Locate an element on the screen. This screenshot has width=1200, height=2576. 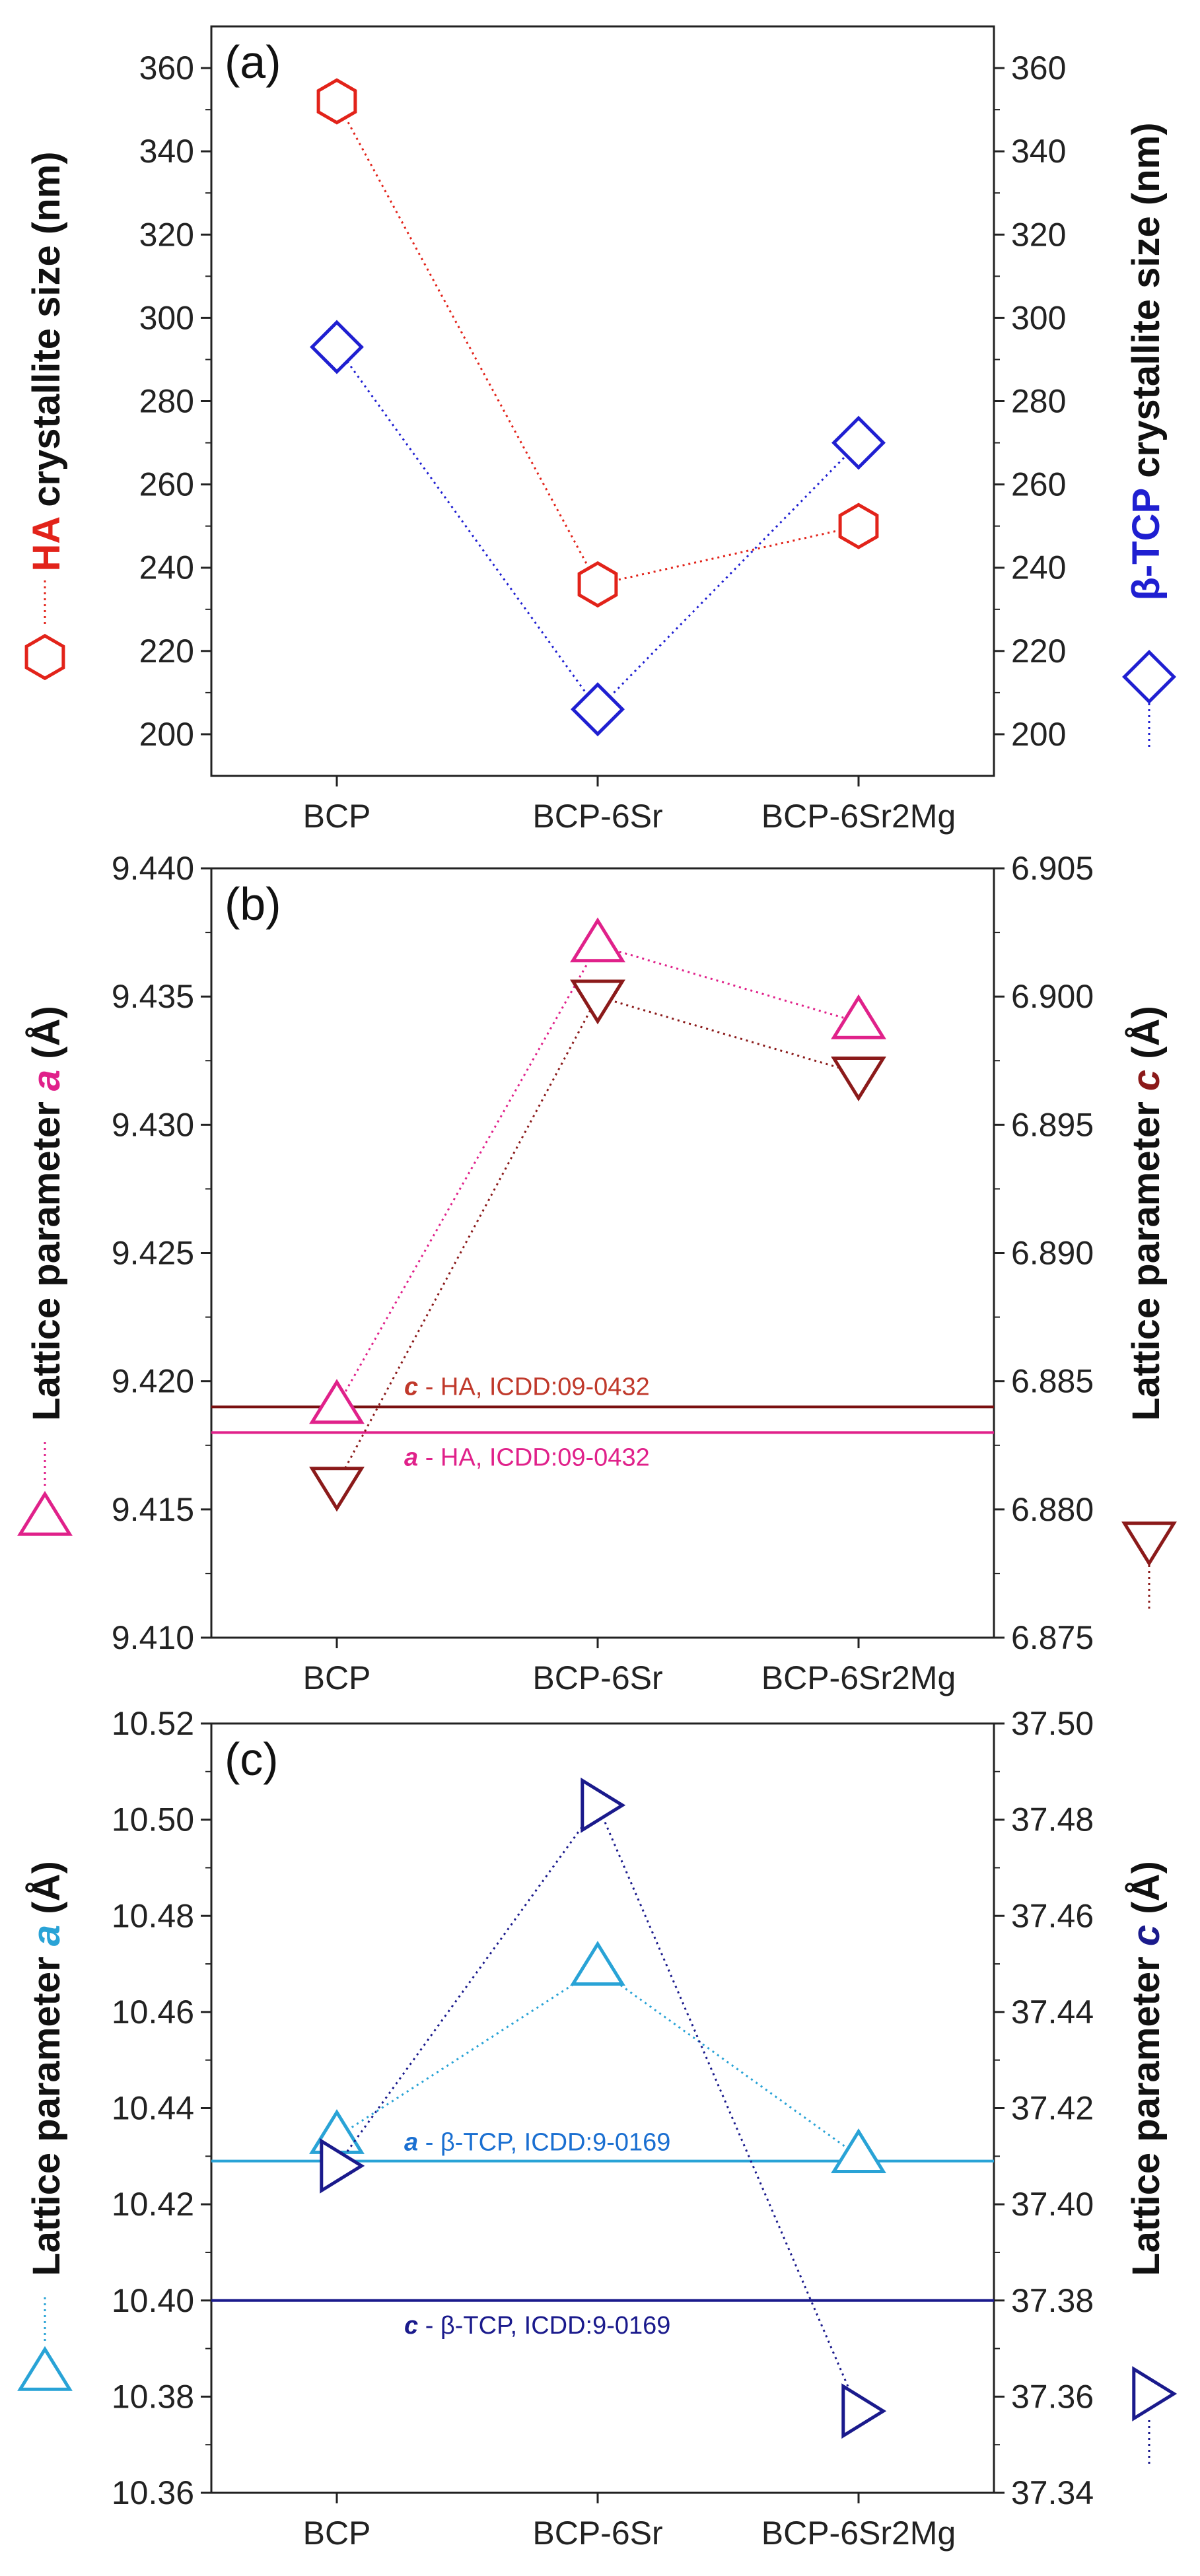
left-tick-label: 280 is located at coordinates (166, 402).